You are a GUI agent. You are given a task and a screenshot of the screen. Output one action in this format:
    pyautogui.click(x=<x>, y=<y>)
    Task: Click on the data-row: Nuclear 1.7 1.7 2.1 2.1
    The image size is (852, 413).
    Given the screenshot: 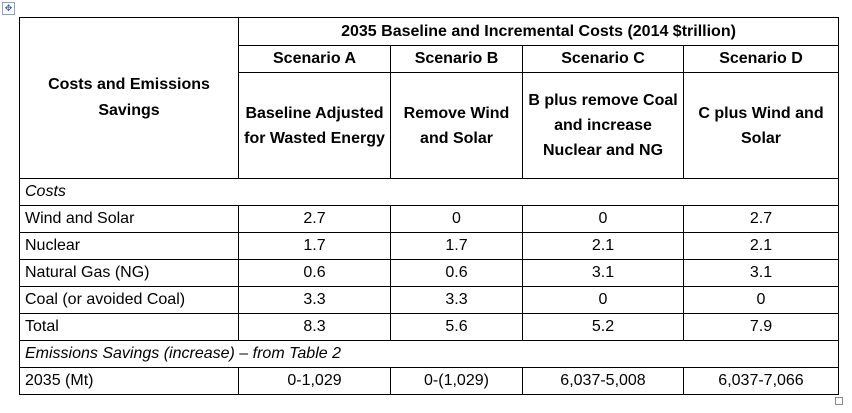 What is the action you would take?
    pyautogui.click(x=429, y=246)
    